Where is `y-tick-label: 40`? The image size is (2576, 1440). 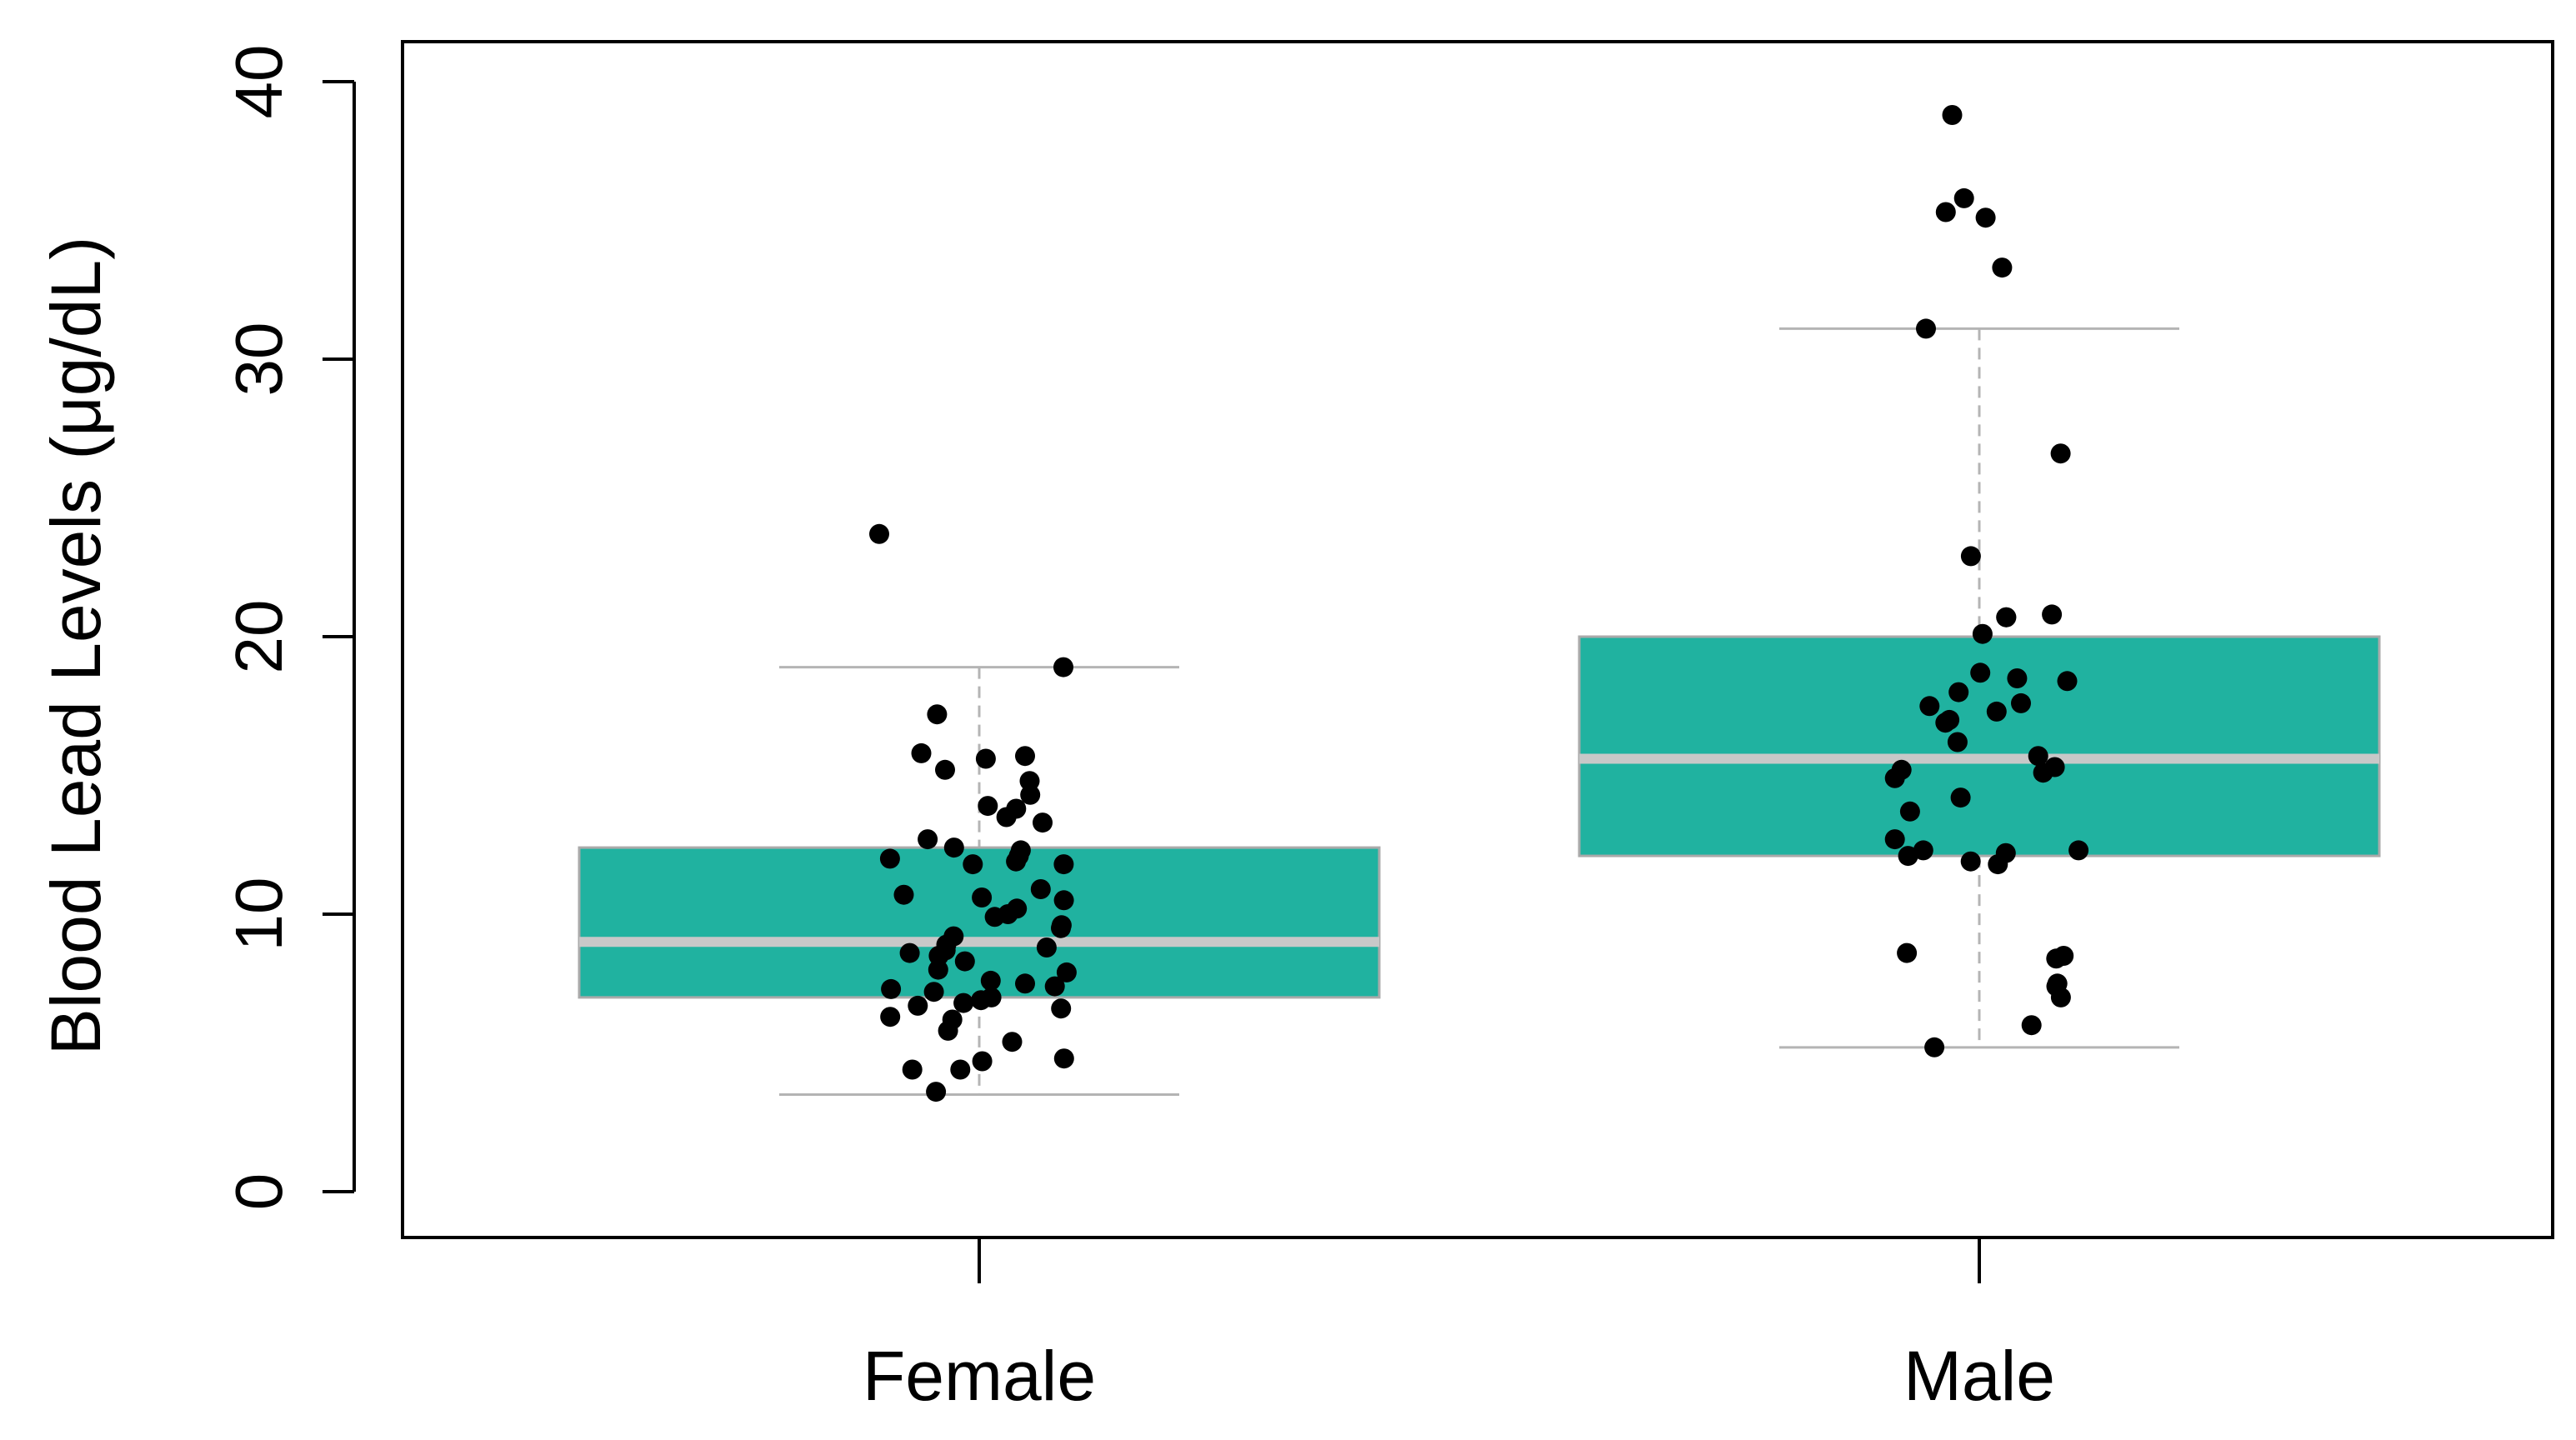
y-tick-label: 40 is located at coordinates (259, 82).